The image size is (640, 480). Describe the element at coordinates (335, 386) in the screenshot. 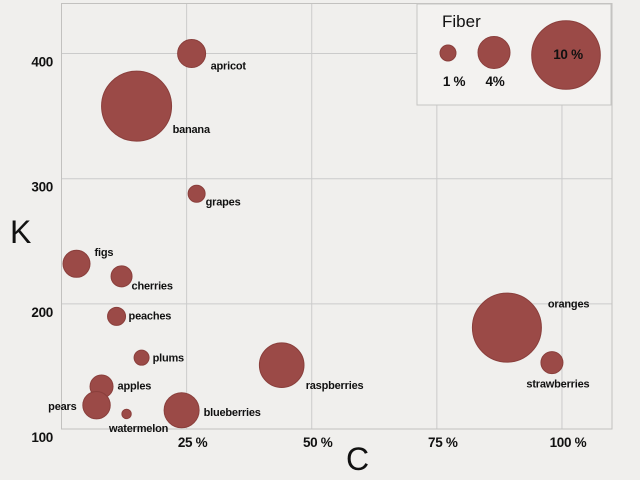

I see `point-label-raspberries: raspberries` at that location.